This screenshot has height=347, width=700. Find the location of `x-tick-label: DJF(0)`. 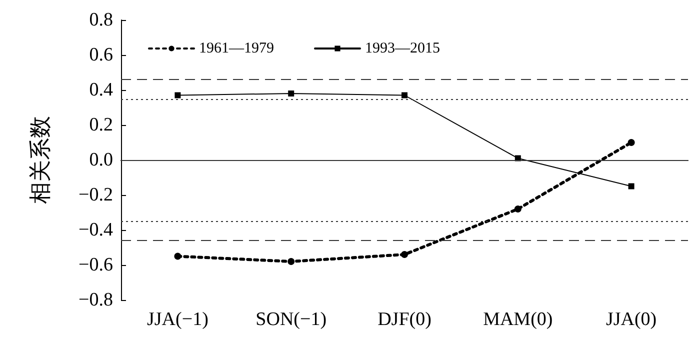

x-tick-label: DJF(0) is located at coordinates (405, 319).